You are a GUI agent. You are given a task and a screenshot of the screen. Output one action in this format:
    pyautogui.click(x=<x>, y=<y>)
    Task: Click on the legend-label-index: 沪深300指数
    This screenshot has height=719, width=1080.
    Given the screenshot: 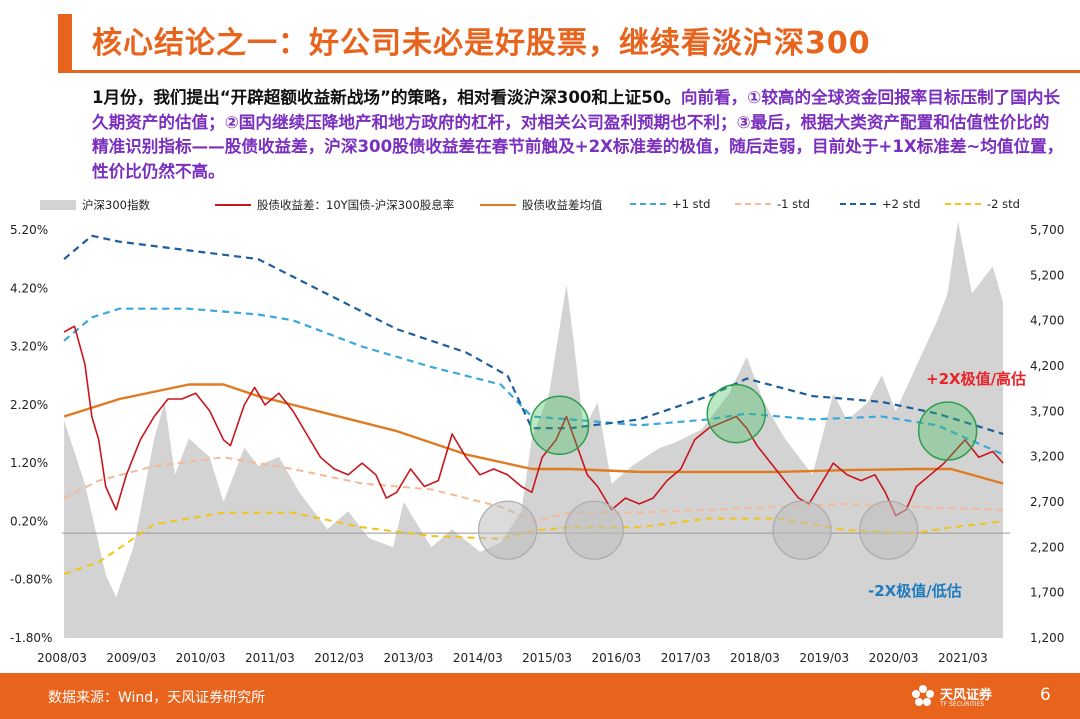 What is the action you would take?
    pyautogui.click(x=116, y=205)
    